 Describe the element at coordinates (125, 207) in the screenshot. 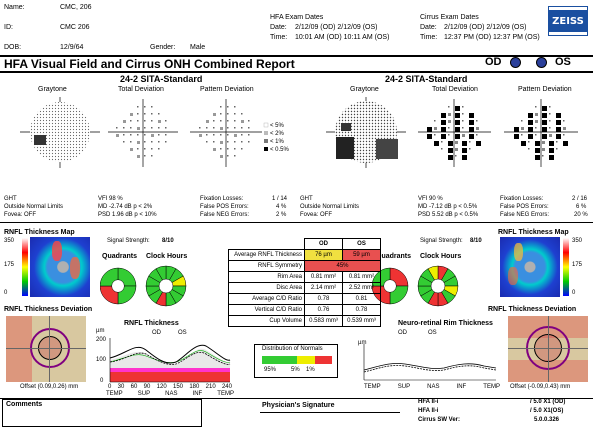

I see `od-md: MD -2.74 dB p < 2%` at that location.